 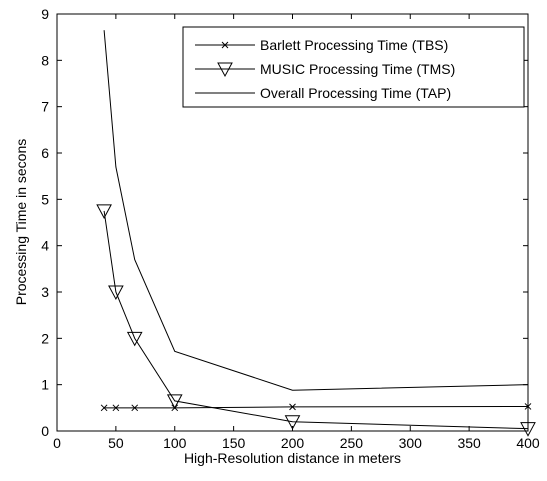 I want to click on y-axis-label: Processing Time in secons, so click(x=21, y=222).